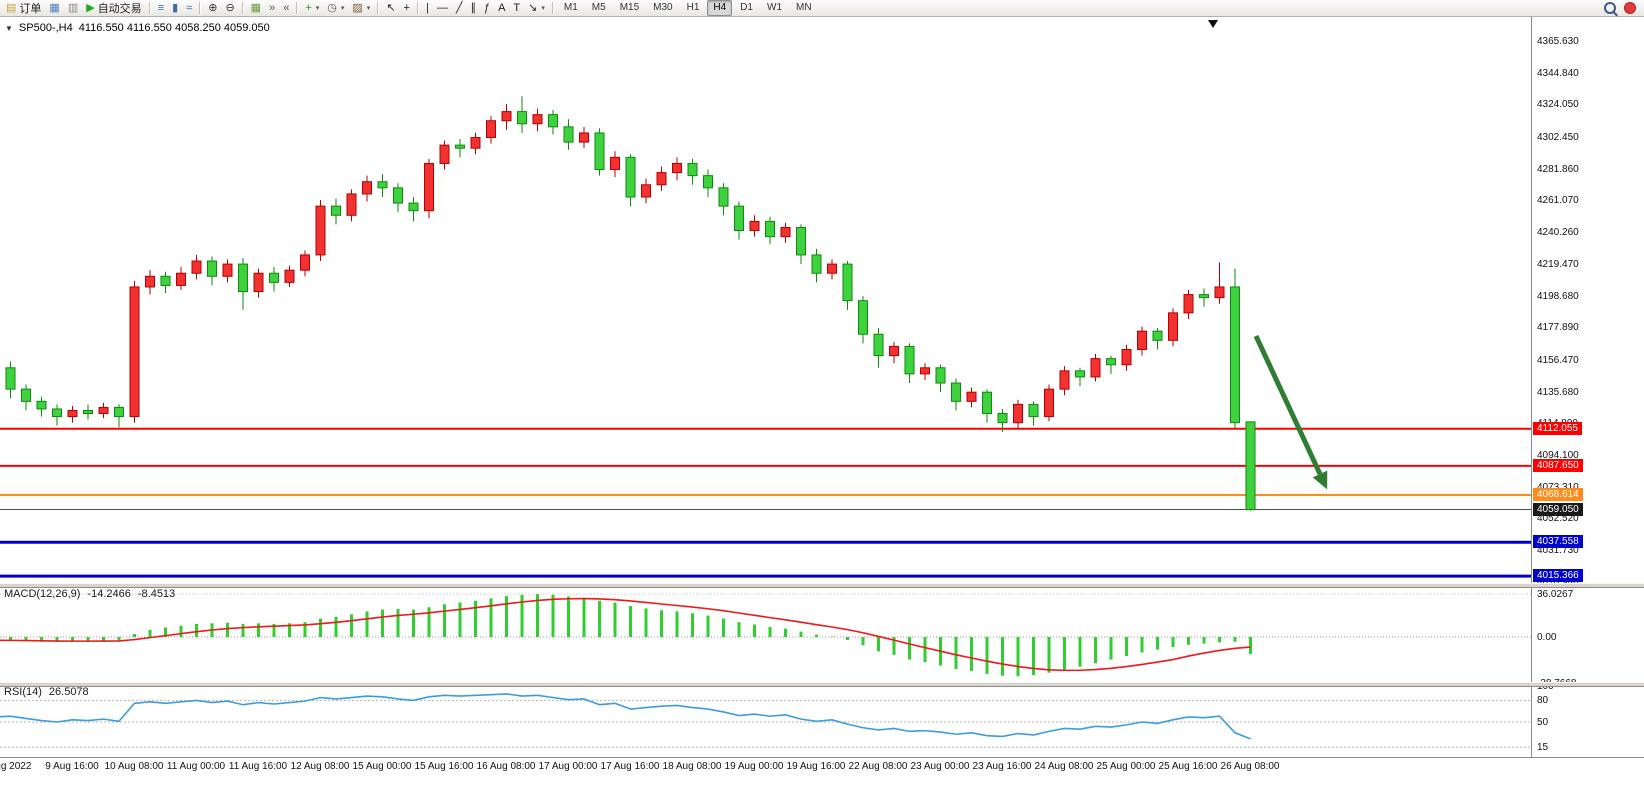 The width and height of the screenshot is (1644, 809). I want to click on line-chart-icon: ≈, so click(189, 7).